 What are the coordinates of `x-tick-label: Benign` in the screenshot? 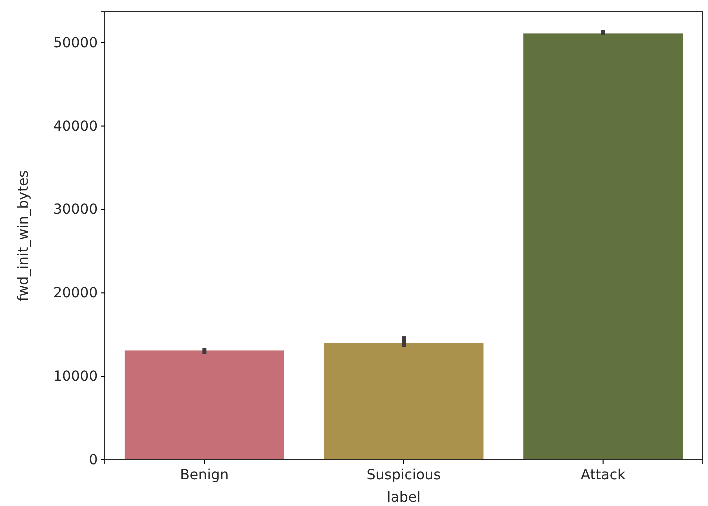 It's located at (205, 476).